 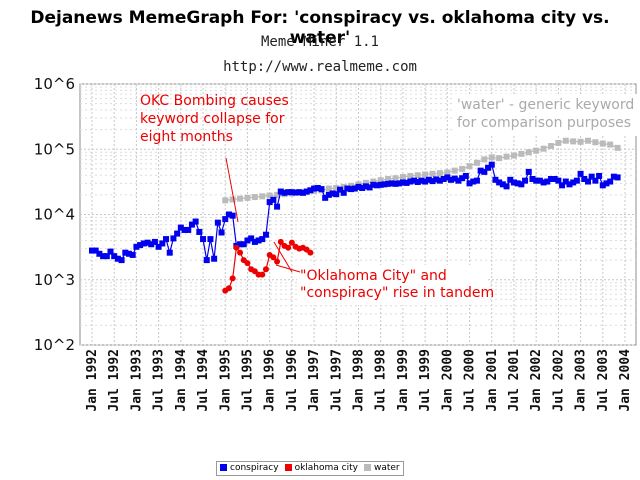 What do you see at coordinates (544, 123) in the screenshot?
I see `annotation-line: for comparison purposes` at bounding box center [544, 123].